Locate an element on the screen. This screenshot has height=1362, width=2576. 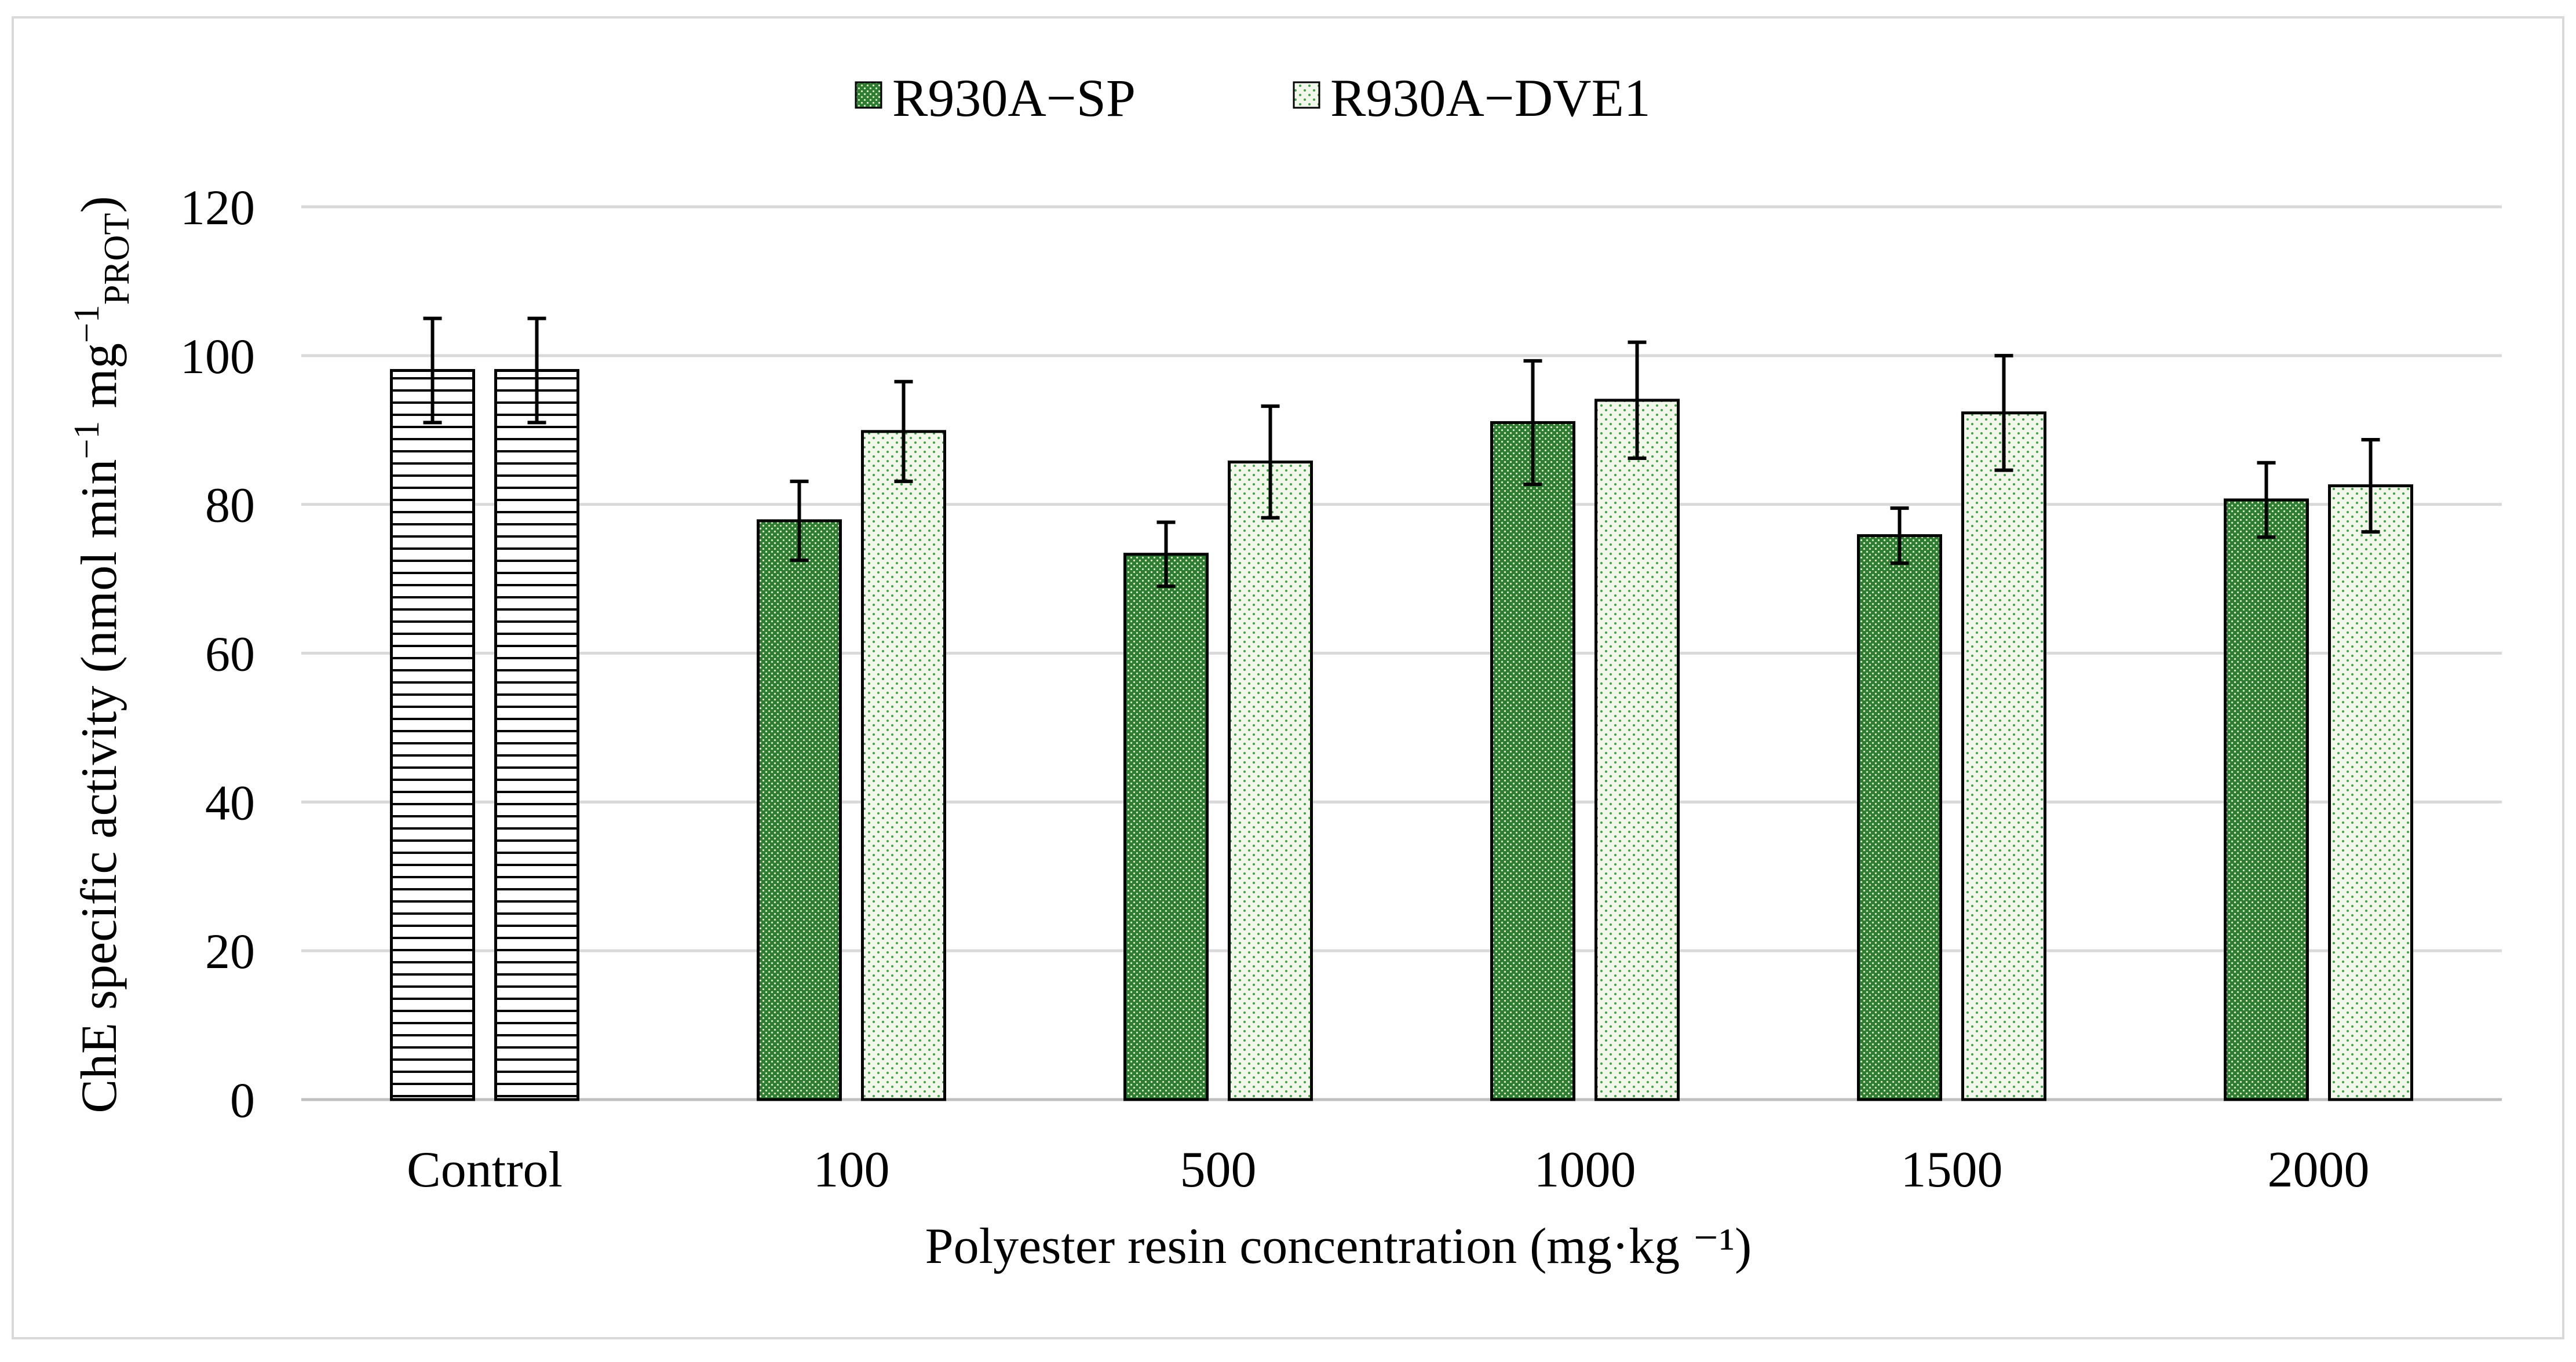
y-axis-title-sub: PROT is located at coordinates (117, 259).